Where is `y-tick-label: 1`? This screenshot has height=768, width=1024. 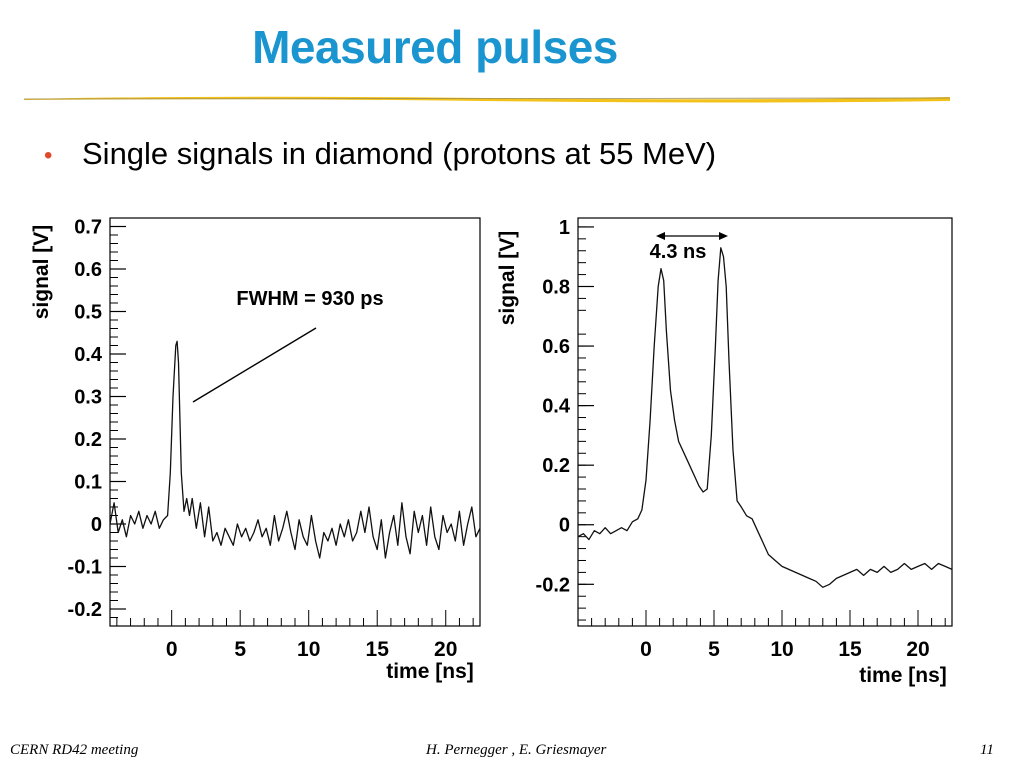
y-tick-label: 1 is located at coordinates (564, 228).